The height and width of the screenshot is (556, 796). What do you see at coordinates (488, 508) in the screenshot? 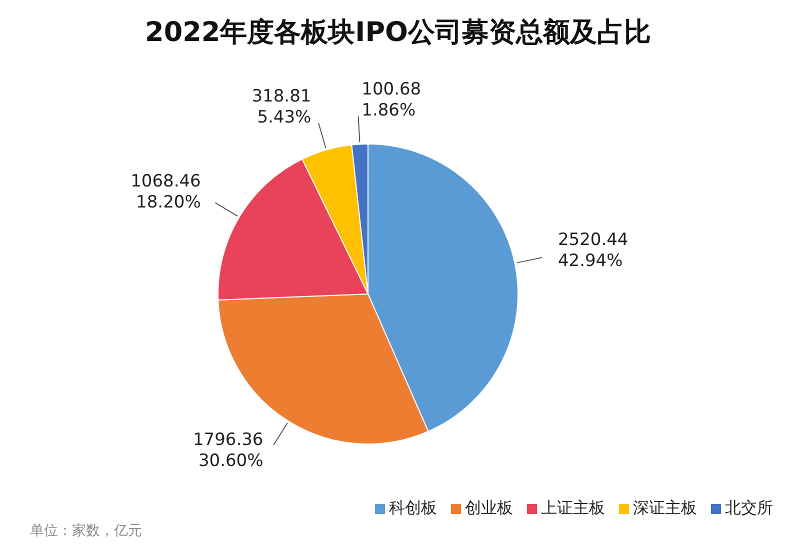
I see `legend-label: 创业板` at bounding box center [488, 508].